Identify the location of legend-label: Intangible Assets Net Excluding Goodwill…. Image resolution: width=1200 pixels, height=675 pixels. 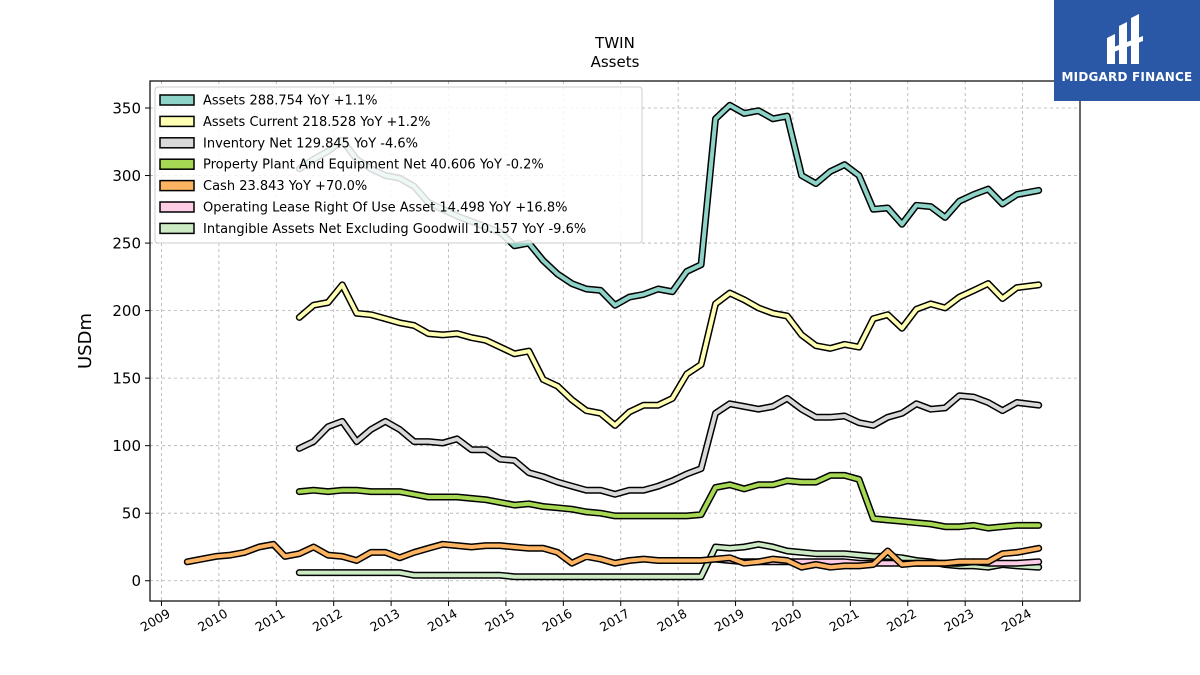
(394, 229).